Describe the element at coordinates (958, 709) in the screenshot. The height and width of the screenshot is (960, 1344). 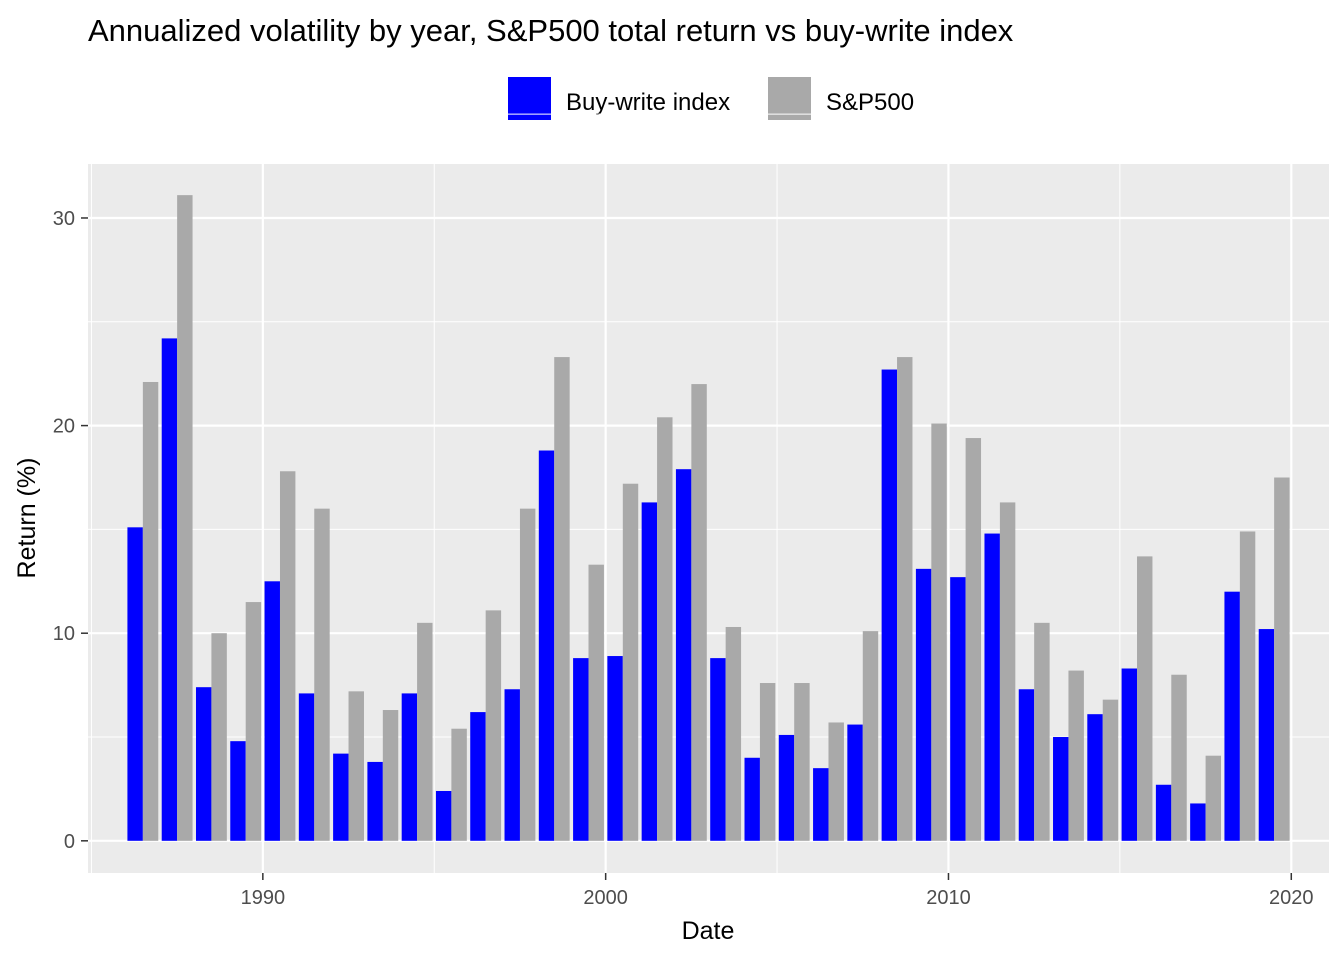
I see `bar-buy-write-2010` at that location.